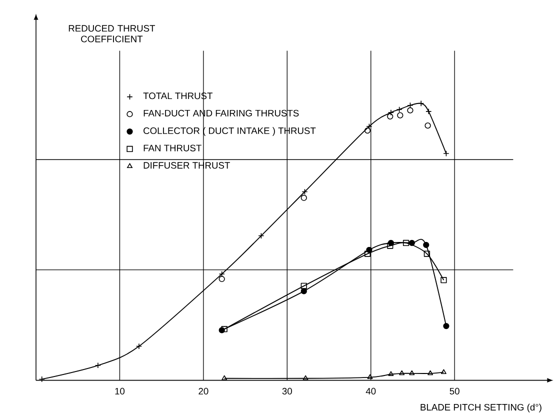  Describe the element at coordinates (481, 408) in the screenshot. I see `x-axis-title: BLADE PITCH SETTING (d°)` at that location.